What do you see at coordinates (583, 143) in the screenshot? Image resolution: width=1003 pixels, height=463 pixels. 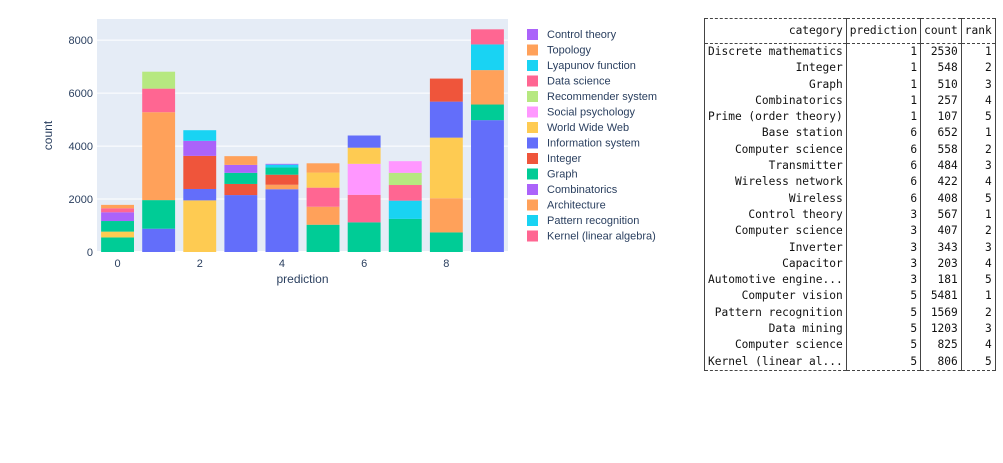 I see `legend-item: Information system` at bounding box center [583, 143].